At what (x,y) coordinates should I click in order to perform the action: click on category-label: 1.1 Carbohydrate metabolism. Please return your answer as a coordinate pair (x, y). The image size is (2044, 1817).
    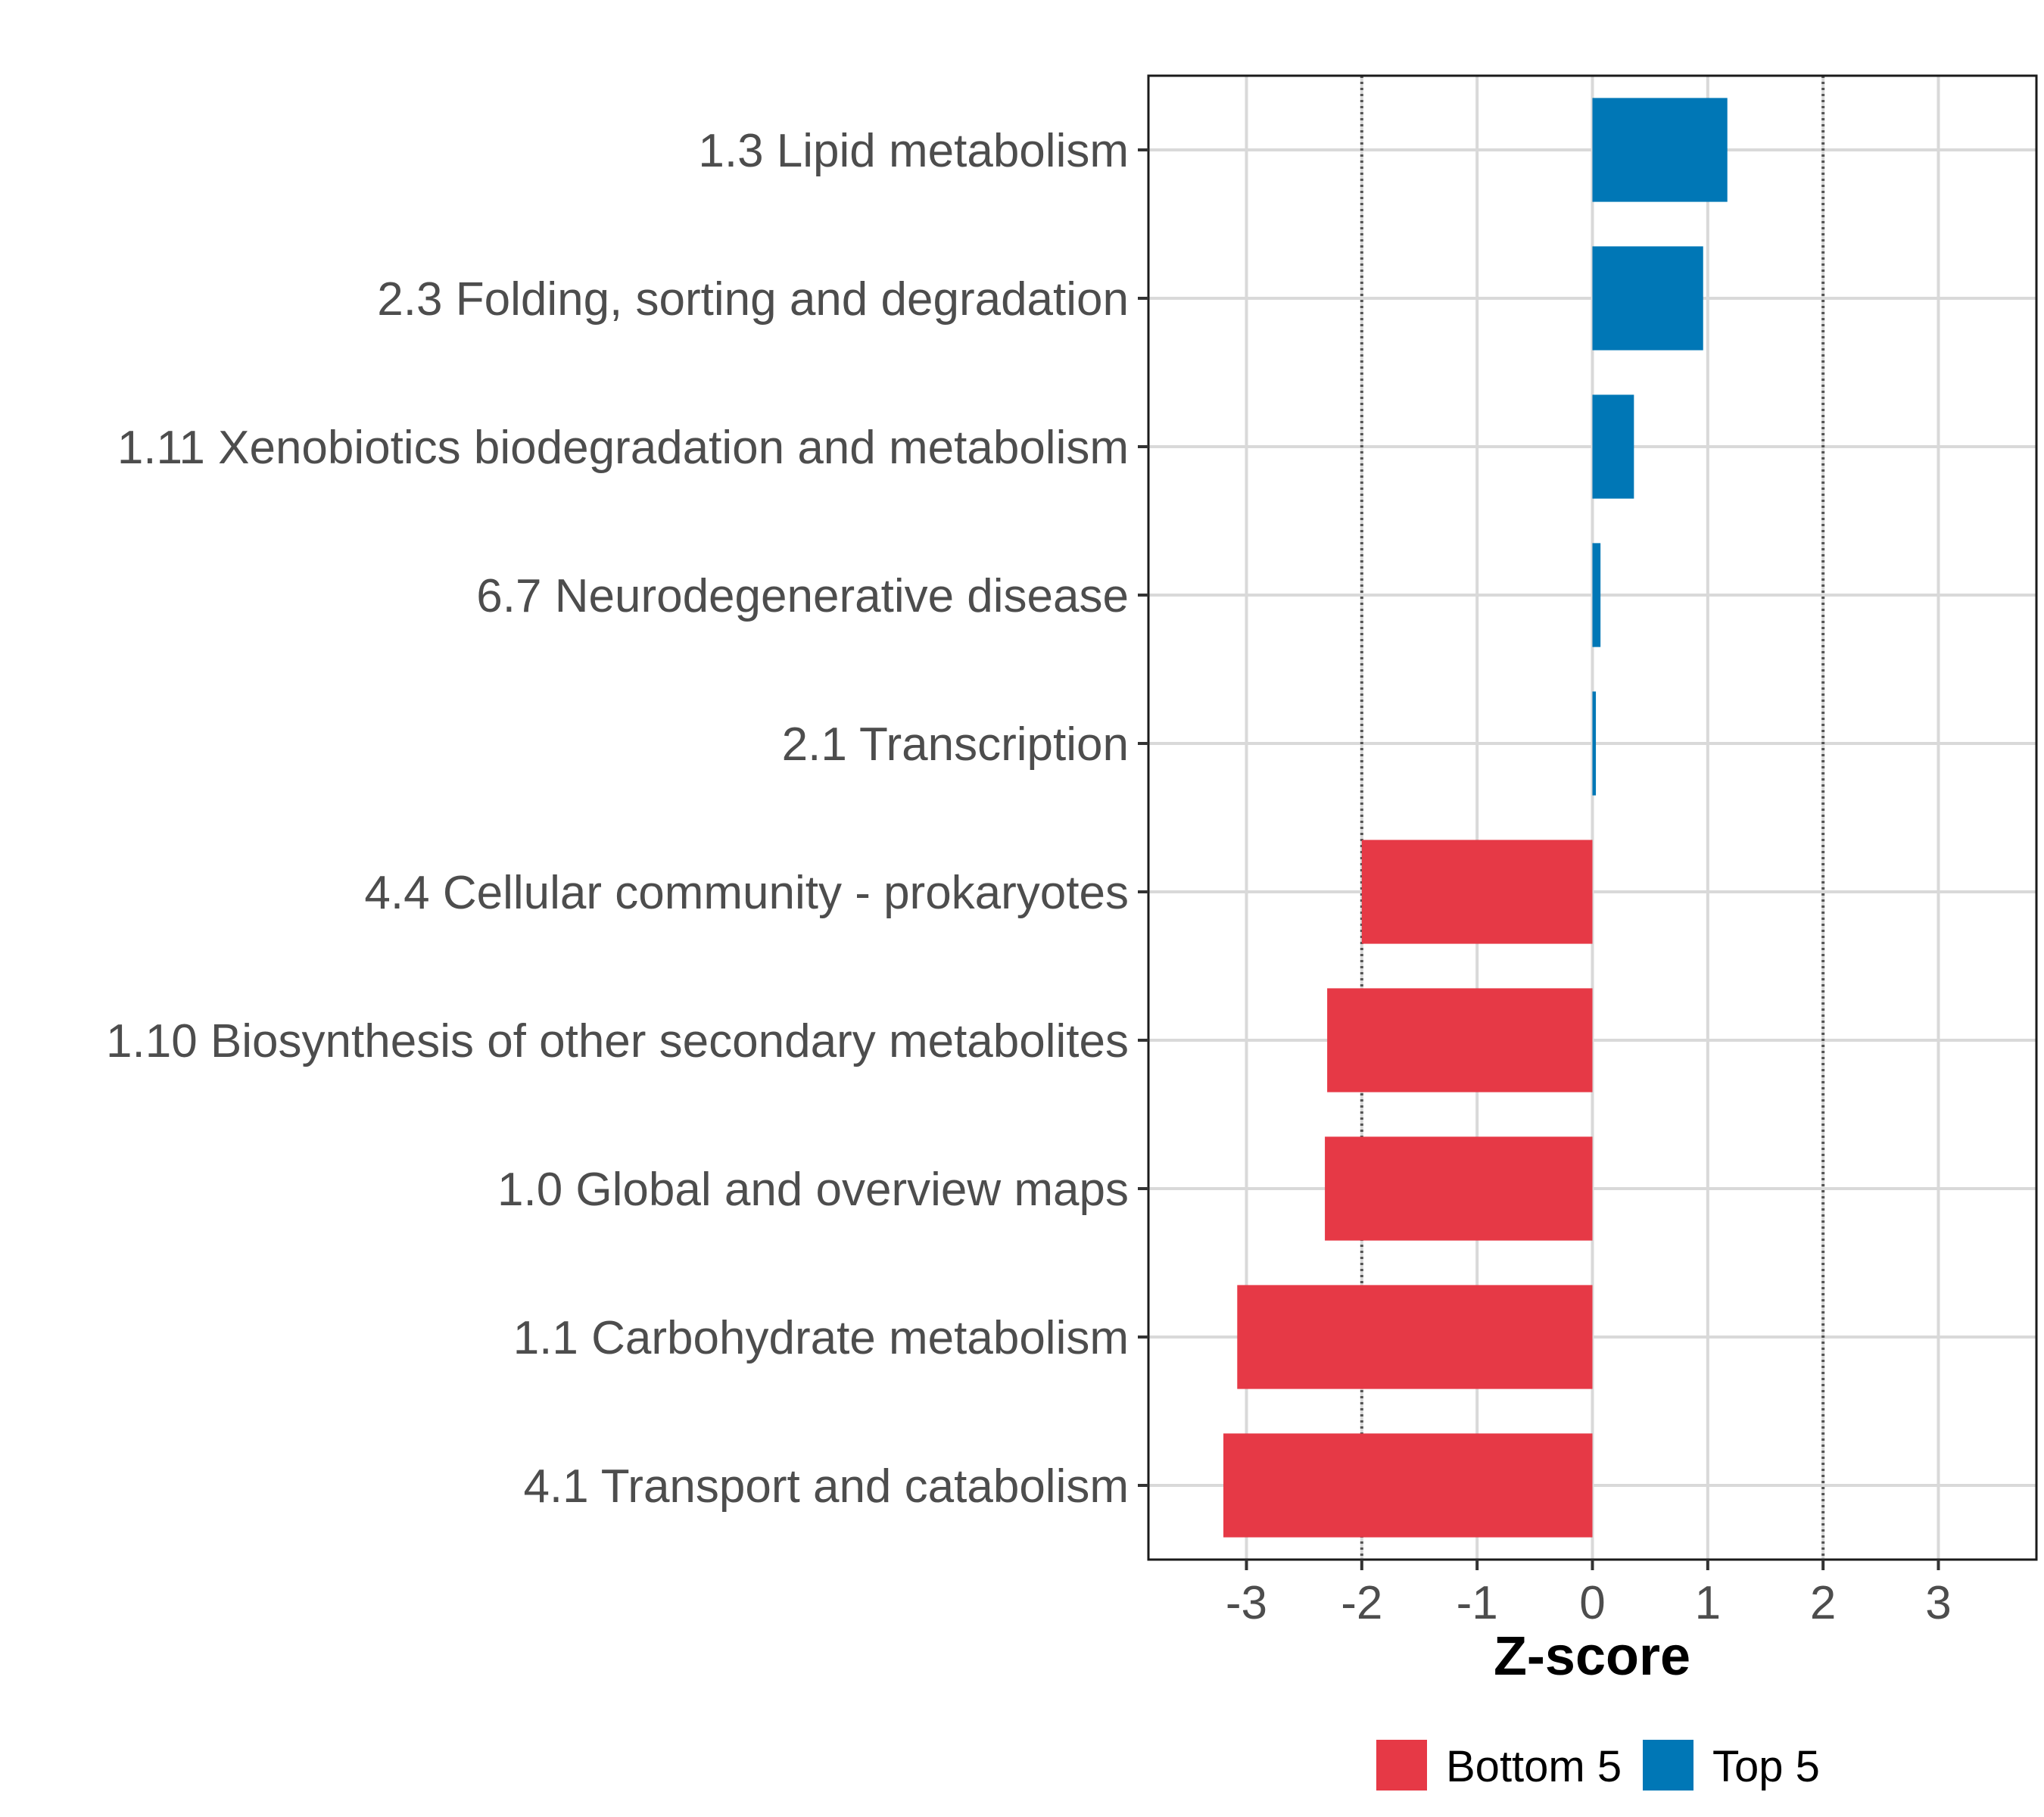
    Looking at the image, I should click on (821, 1338).